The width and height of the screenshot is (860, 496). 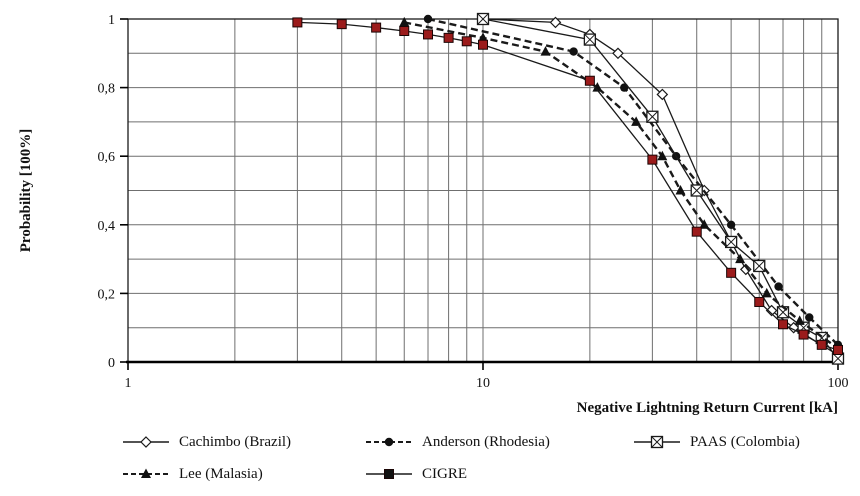 What do you see at coordinates (146, 474) in the screenshot?
I see `triangle-filled-icon` at bounding box center [146, 474].